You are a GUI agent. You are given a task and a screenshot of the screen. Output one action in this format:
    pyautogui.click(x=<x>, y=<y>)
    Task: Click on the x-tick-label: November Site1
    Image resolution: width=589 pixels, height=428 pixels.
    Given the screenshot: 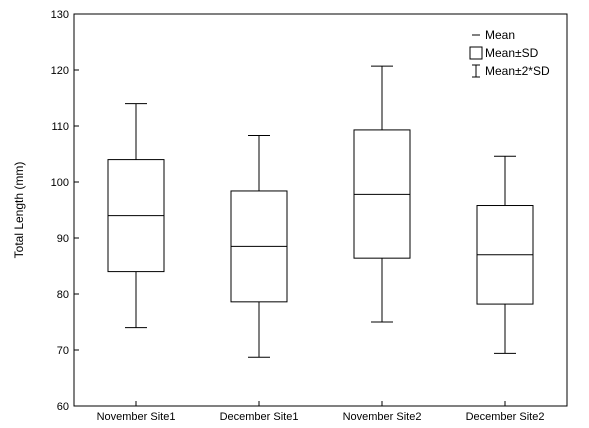 What is the action you would take?
    pyautogui.click(x=136, y=417)
    